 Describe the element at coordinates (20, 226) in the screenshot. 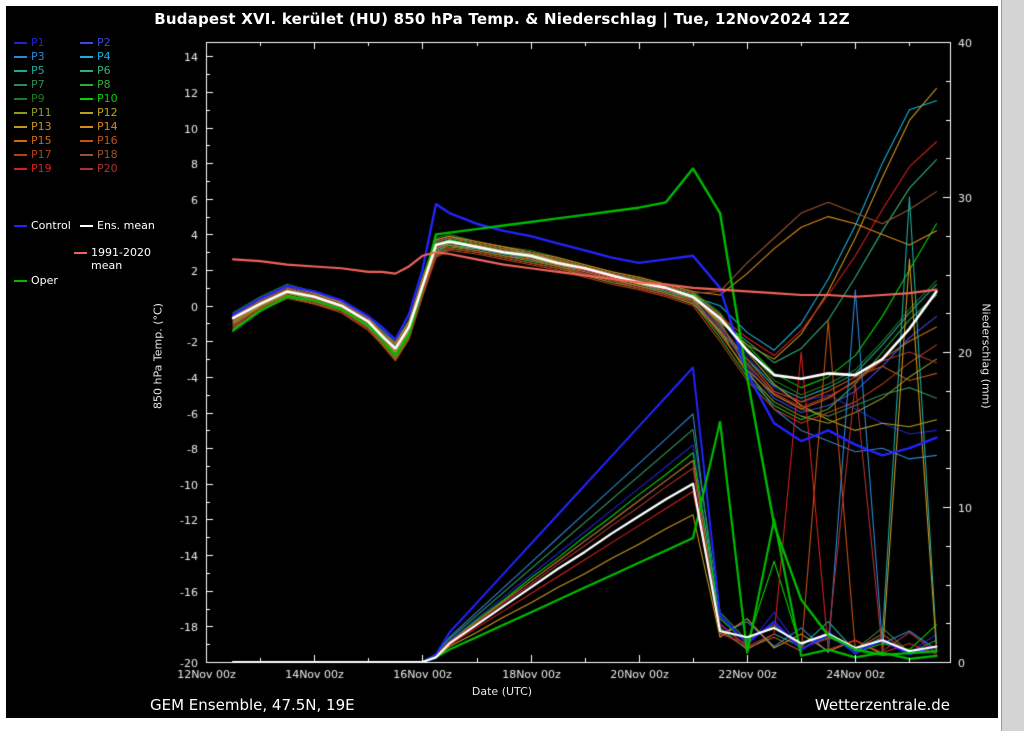

I see `legend-item-control-swatch` at that location.